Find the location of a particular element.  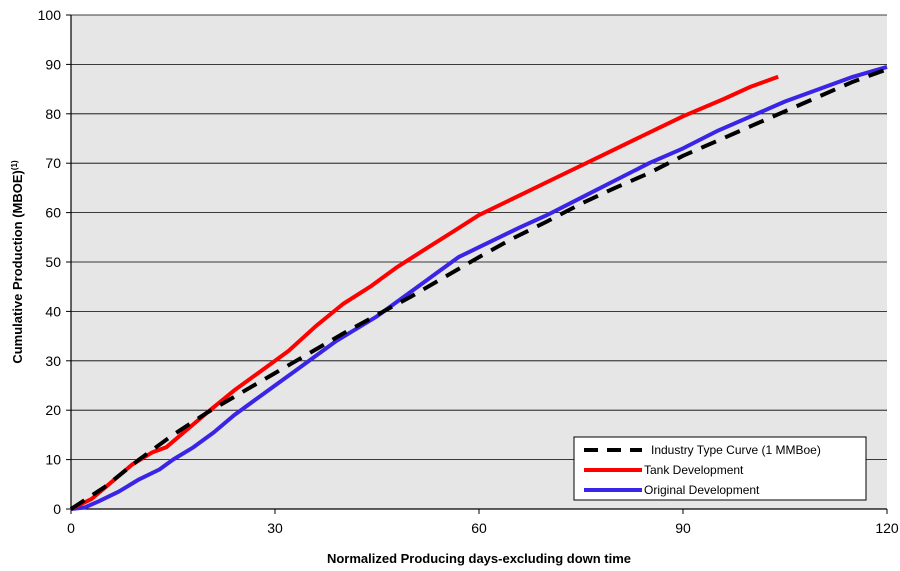

y-tick-label: 90 is located at coordinates (53, 64).